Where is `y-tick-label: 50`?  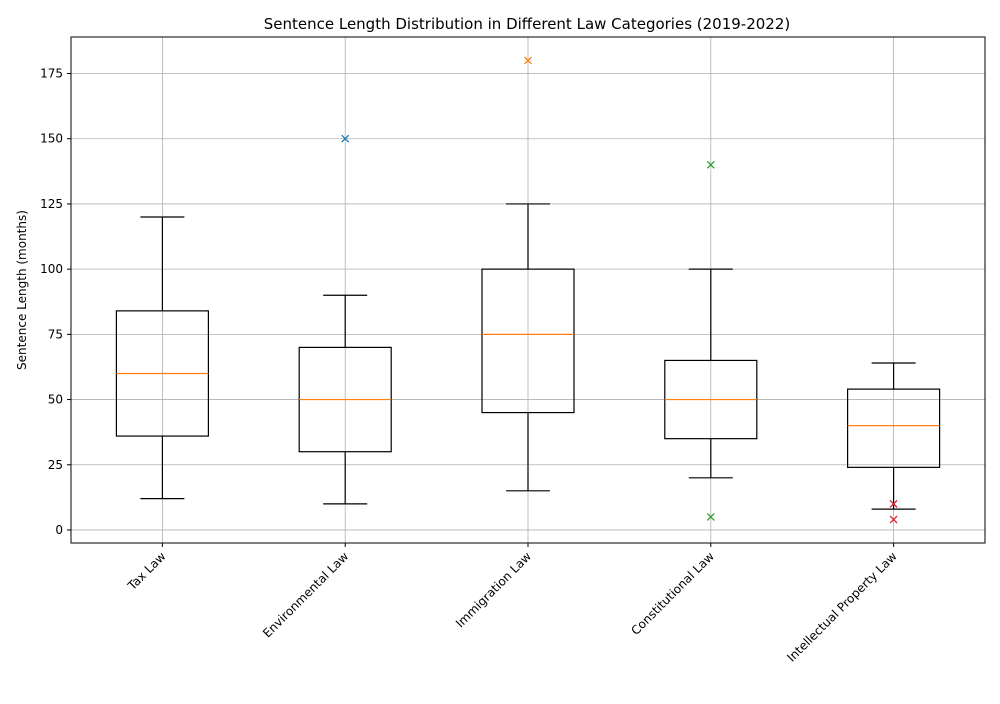 y-tick-label: 50 is located at coordinates (55, 400).